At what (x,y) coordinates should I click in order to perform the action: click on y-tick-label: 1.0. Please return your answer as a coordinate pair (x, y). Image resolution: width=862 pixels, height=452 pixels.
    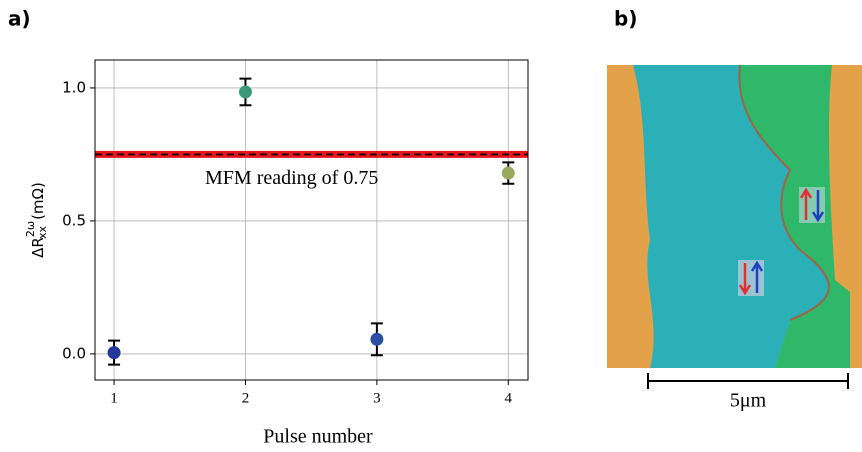
    Looking at the image, I should click on (74, 87).